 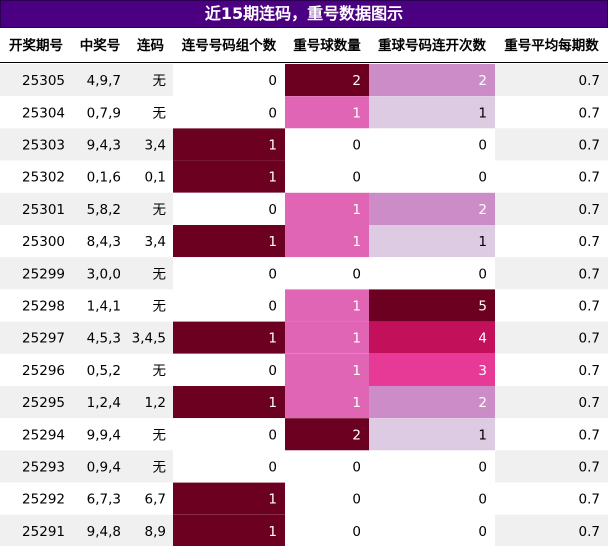 What do you see at coordinates (43, 178) in the screenshot?
I see `period-cell: 25302` at bounding box center [43, 178].